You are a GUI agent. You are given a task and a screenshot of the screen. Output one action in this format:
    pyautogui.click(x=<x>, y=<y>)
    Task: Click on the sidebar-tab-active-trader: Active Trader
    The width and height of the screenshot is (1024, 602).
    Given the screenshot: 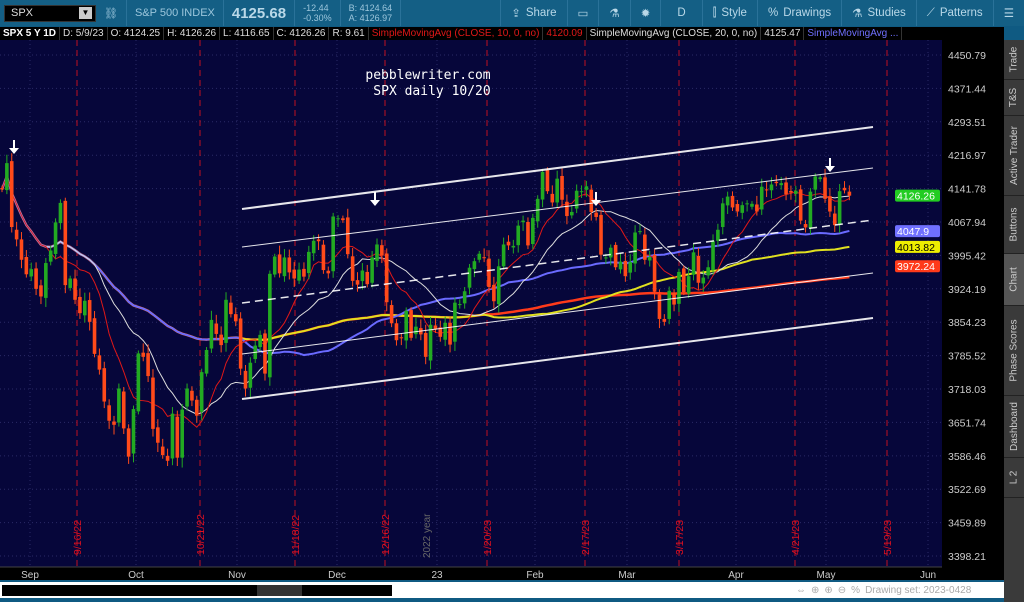 What is the action you would take?
    pyautogui.click(x=1014, y=156)
    